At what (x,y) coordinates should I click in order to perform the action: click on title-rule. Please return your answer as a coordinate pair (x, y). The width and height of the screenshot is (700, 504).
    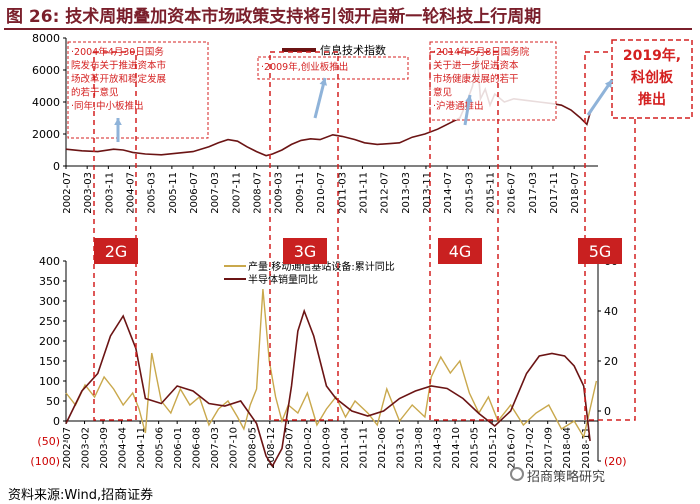
    Looking at the image, I should click on (348, 29).